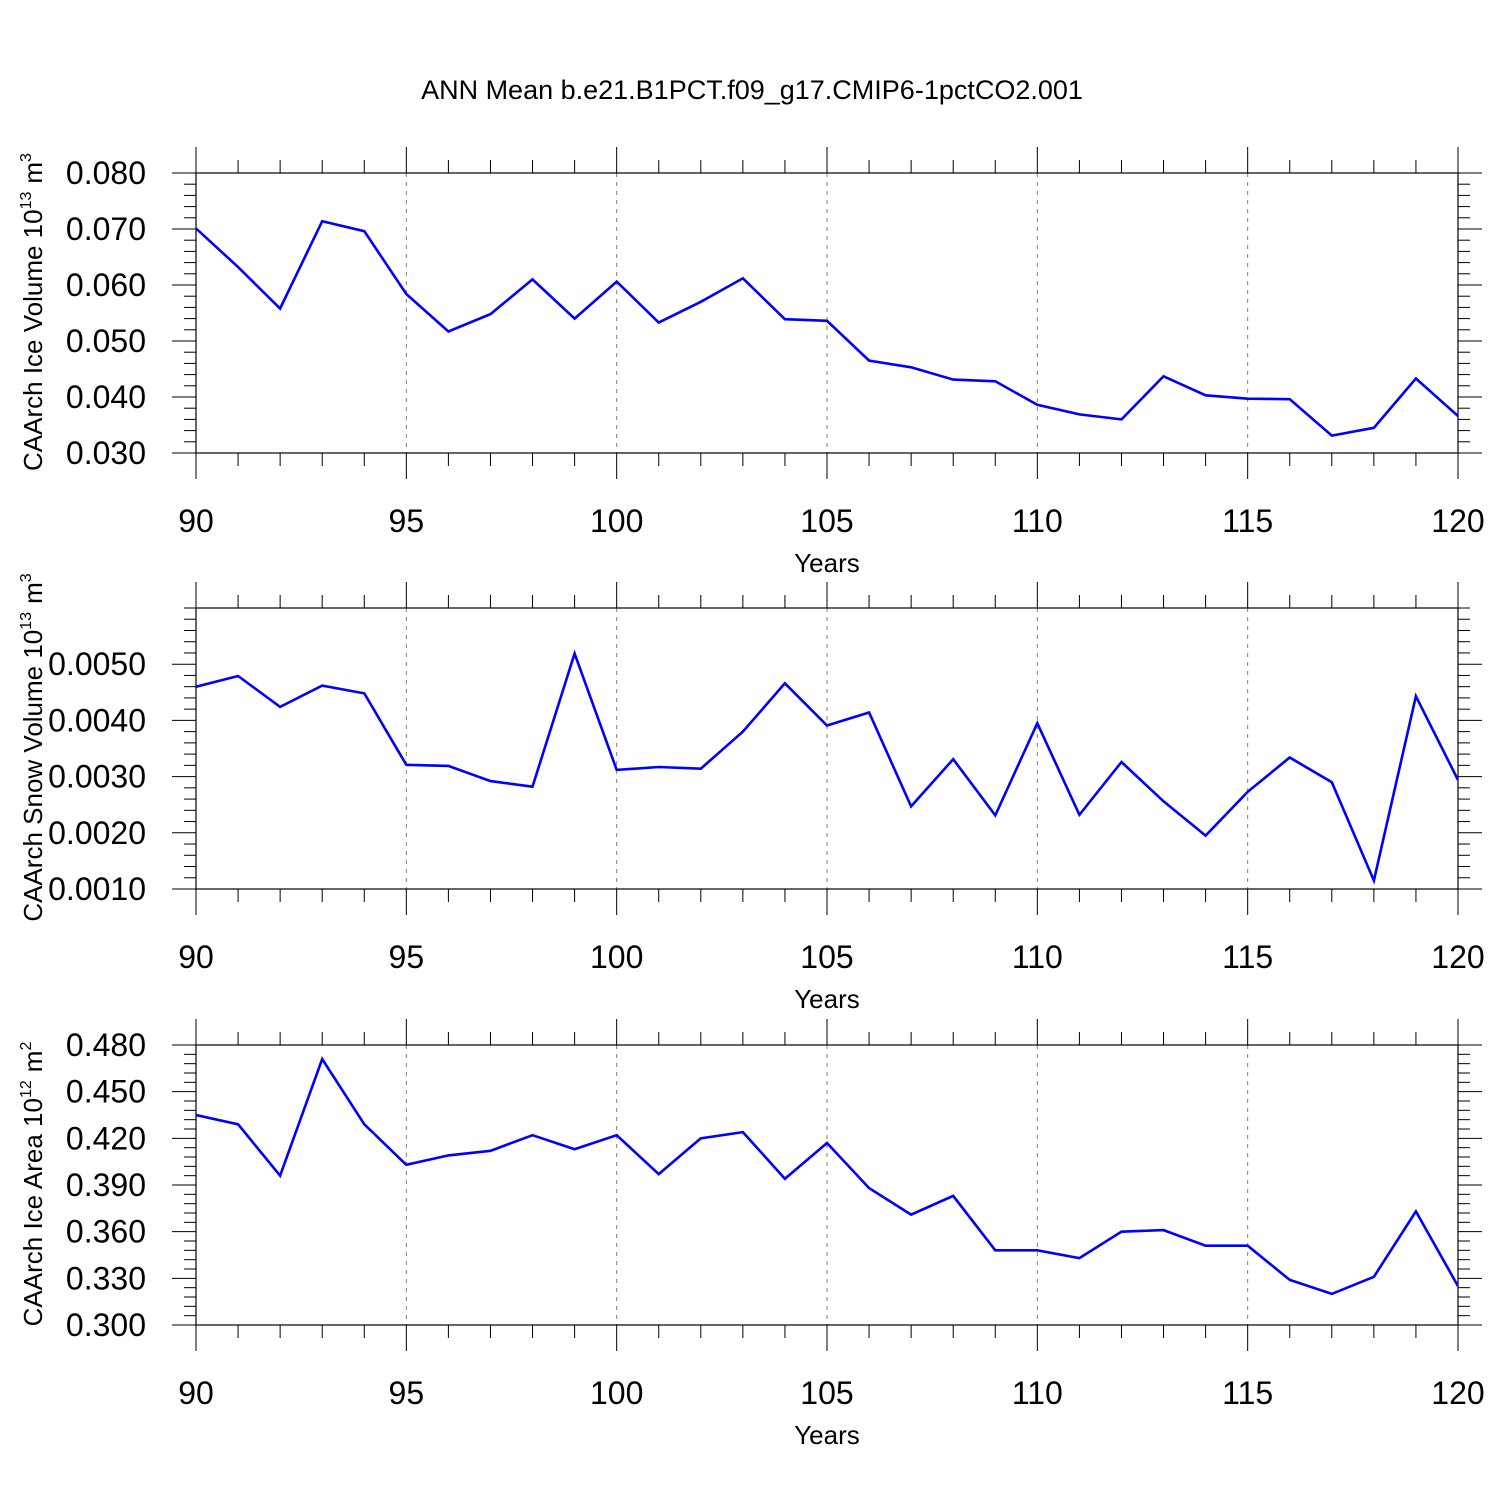 The width and height of the screenshot is (1500, 1500). What do you see at coordinates (106, 1045) in the screenshot?
I see `y-tick-label: 0.480` at bounding box center [106, 1045].